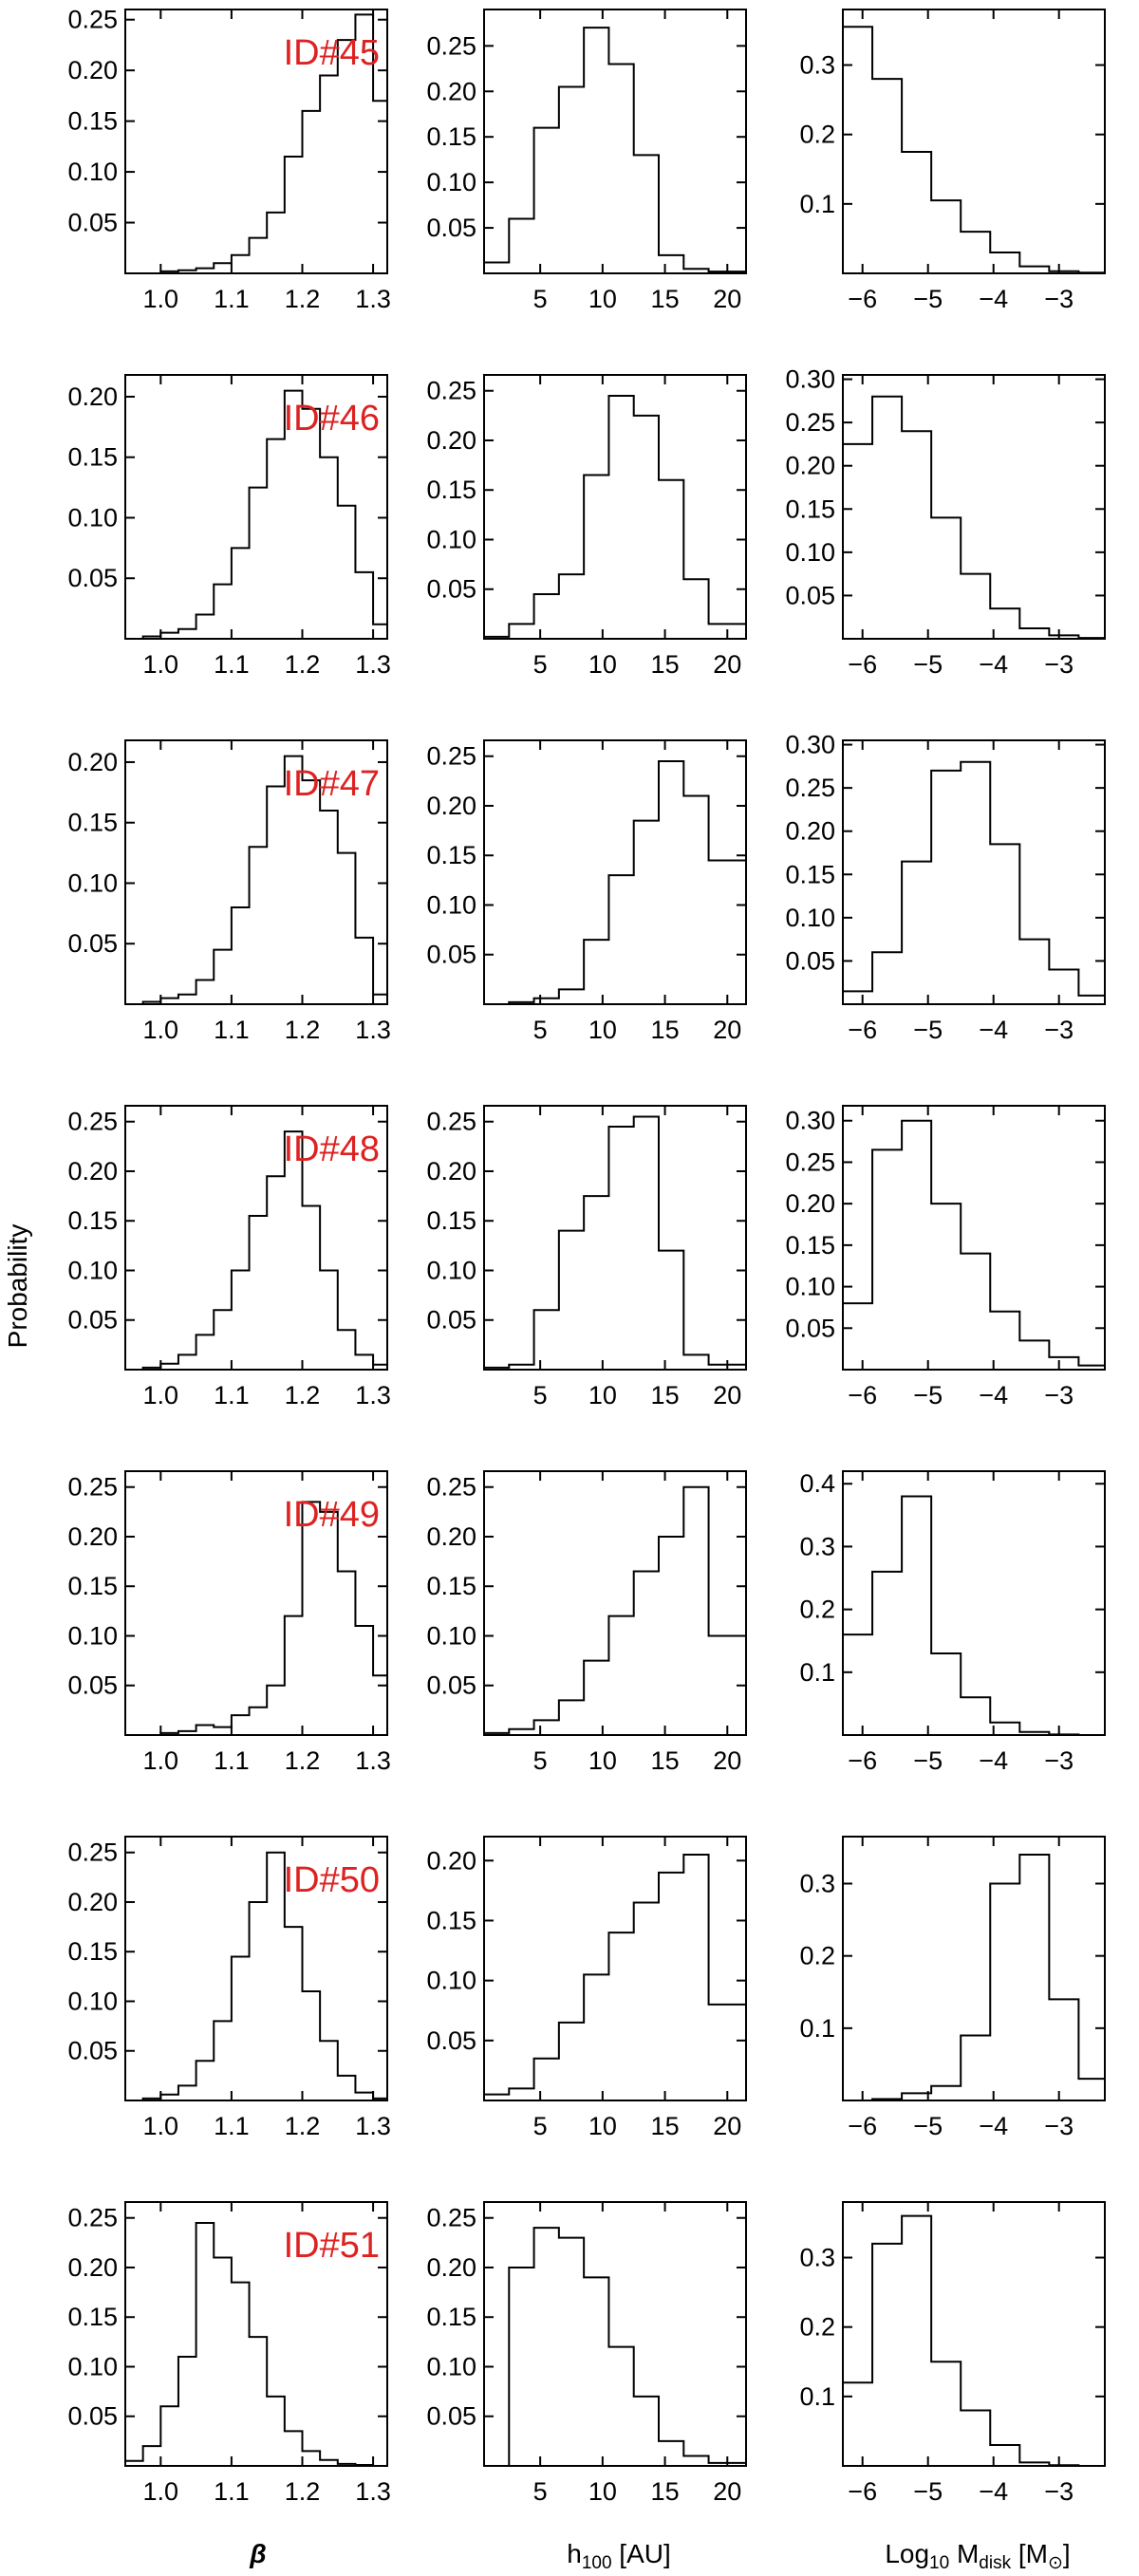 The width and height of the screenshot is (1139, 2576). Describe the element at coordinates (862, 665) in the screenshot. I see `x-tick-label: −6` at that location.